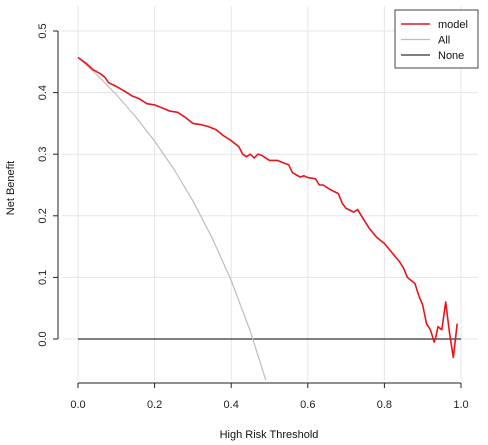  I want to click on y-tick-label: 0.1, so click(43, 277).